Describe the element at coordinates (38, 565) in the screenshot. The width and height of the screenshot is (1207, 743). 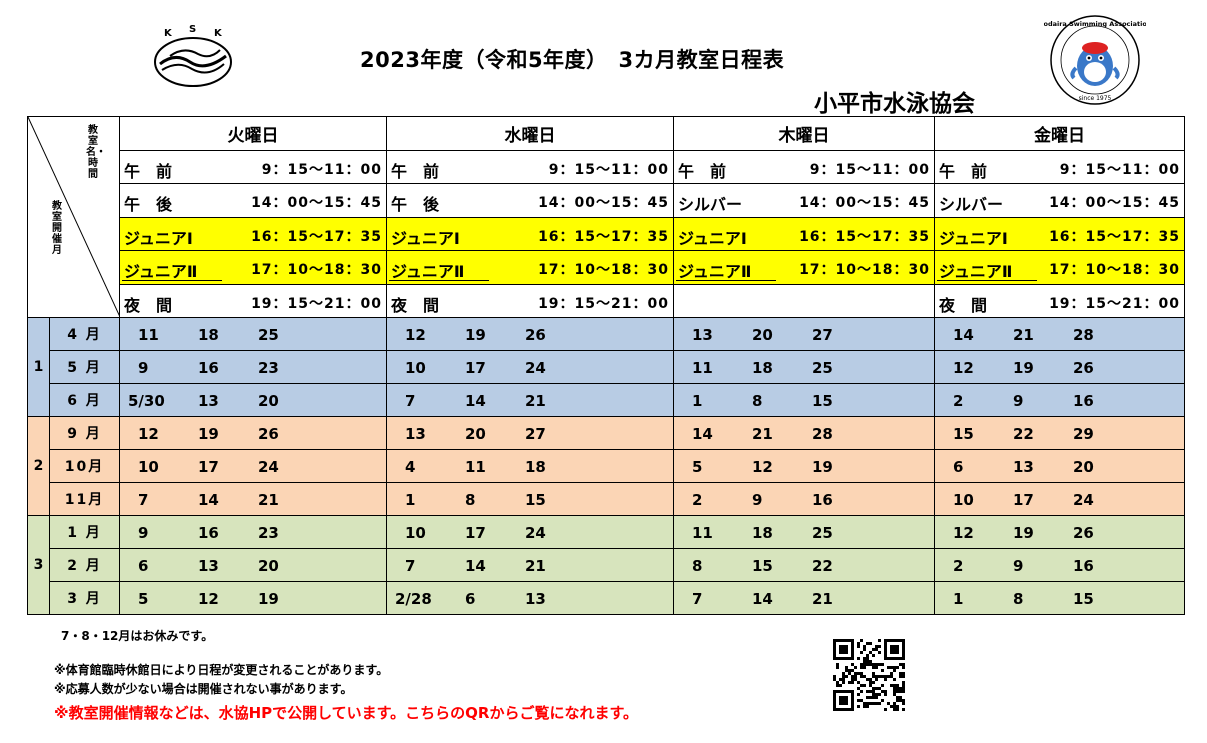
I see `quarter-number: 3` at that location.